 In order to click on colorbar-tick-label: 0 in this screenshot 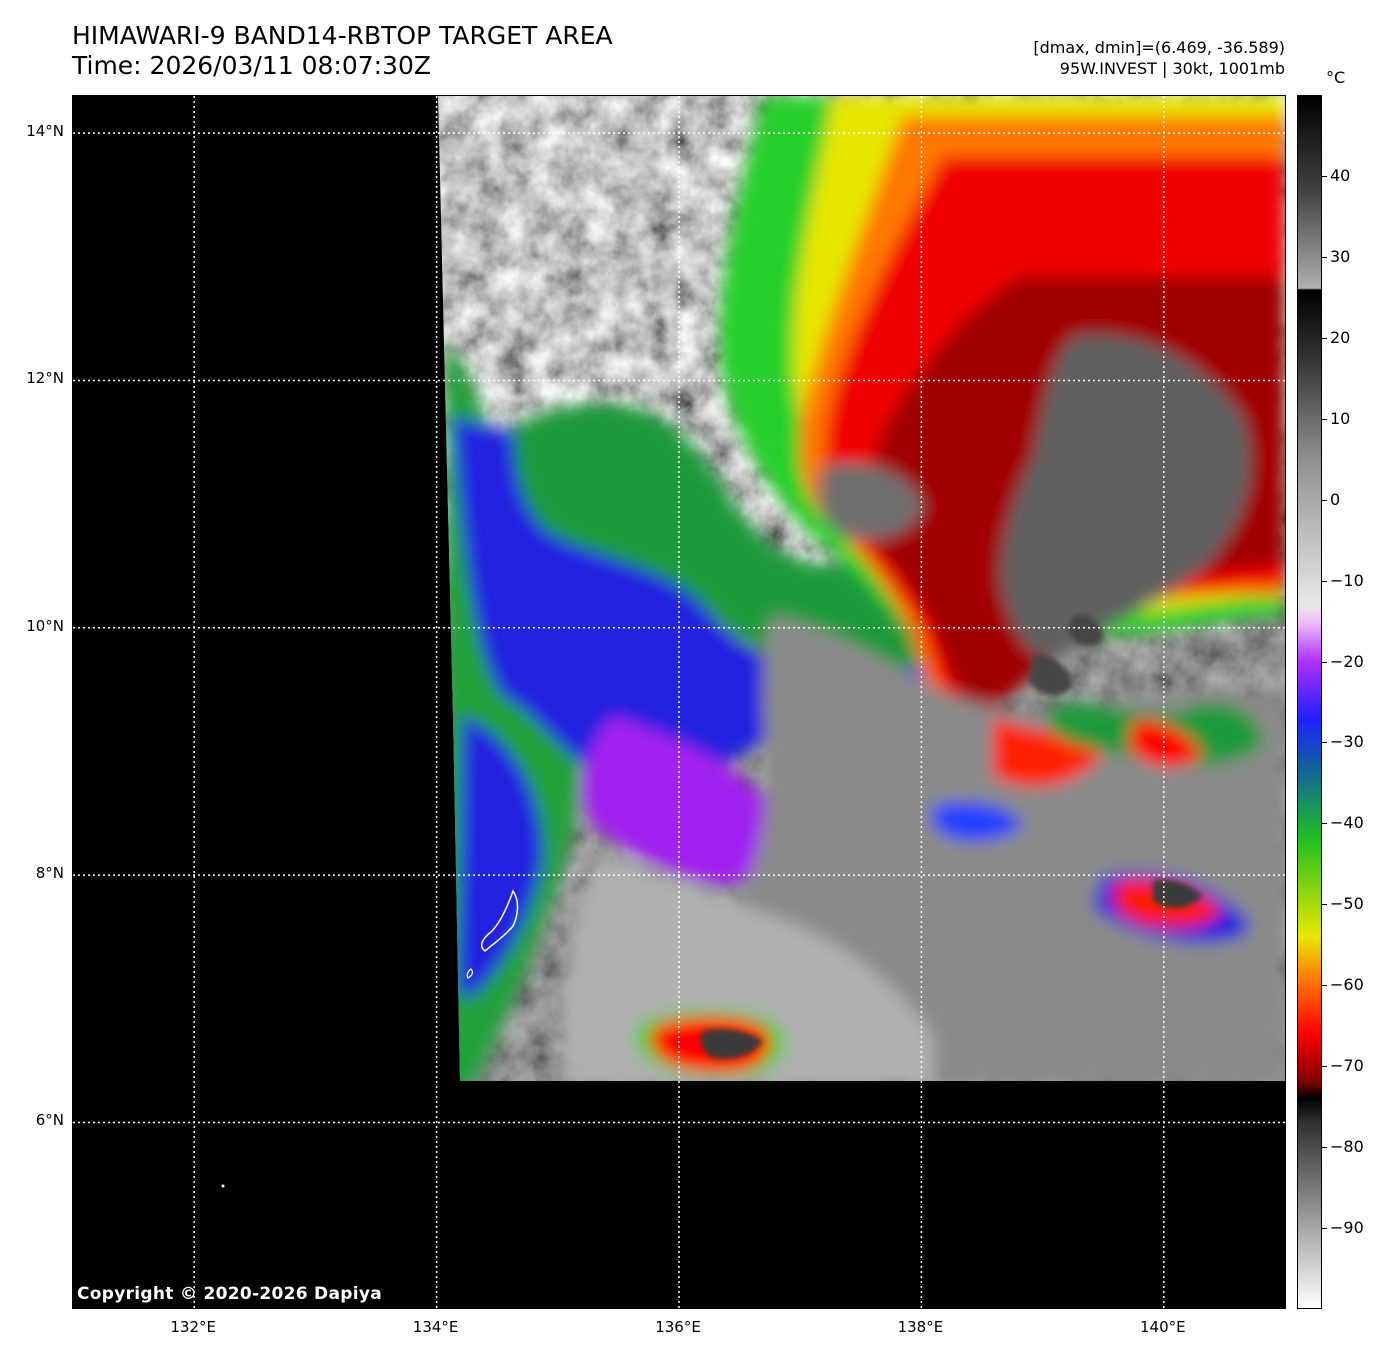, I will do `click(1335, 499)`.